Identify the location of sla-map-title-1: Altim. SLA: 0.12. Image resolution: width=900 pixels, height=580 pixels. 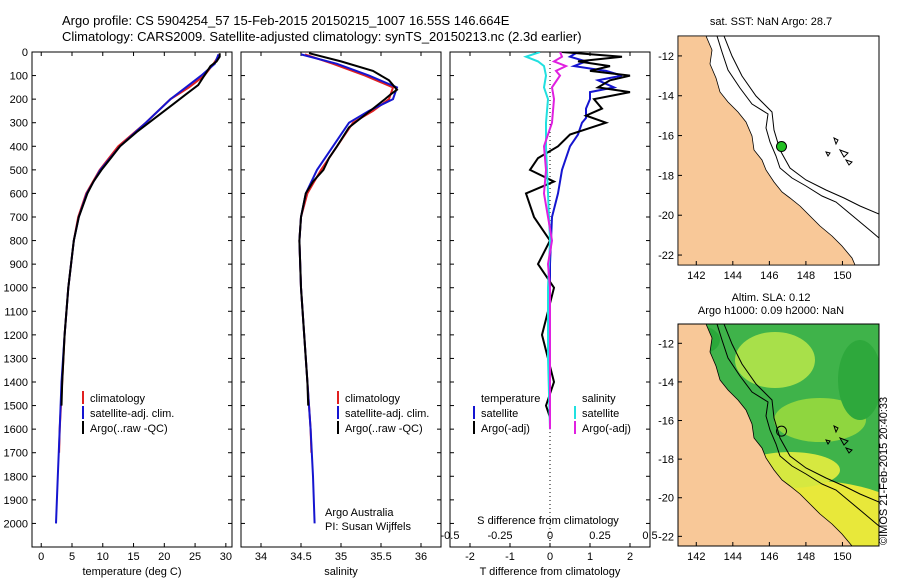
(771, 298).